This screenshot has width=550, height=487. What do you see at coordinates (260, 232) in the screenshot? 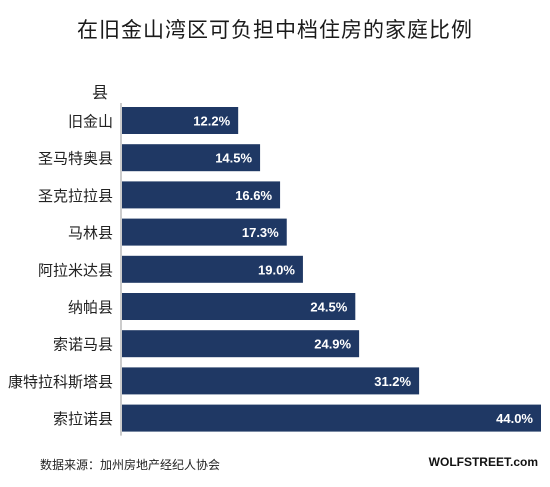
I see `bar-value-label: 17.3%` at bounding box center [260, 232].